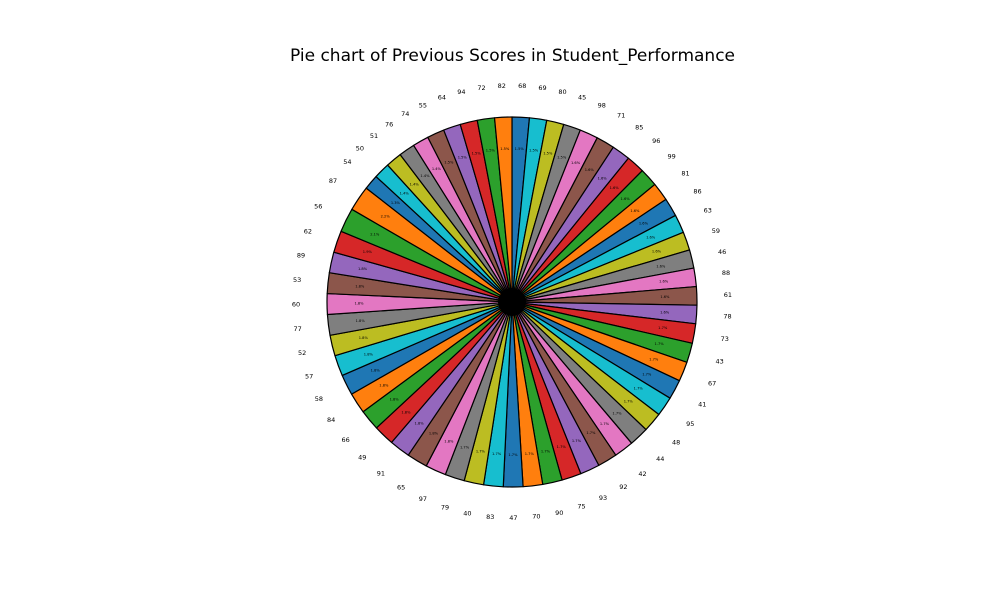 This screenshot has height=600, width=1000. I want to click on category-label-66: 66, so click(345, 440).